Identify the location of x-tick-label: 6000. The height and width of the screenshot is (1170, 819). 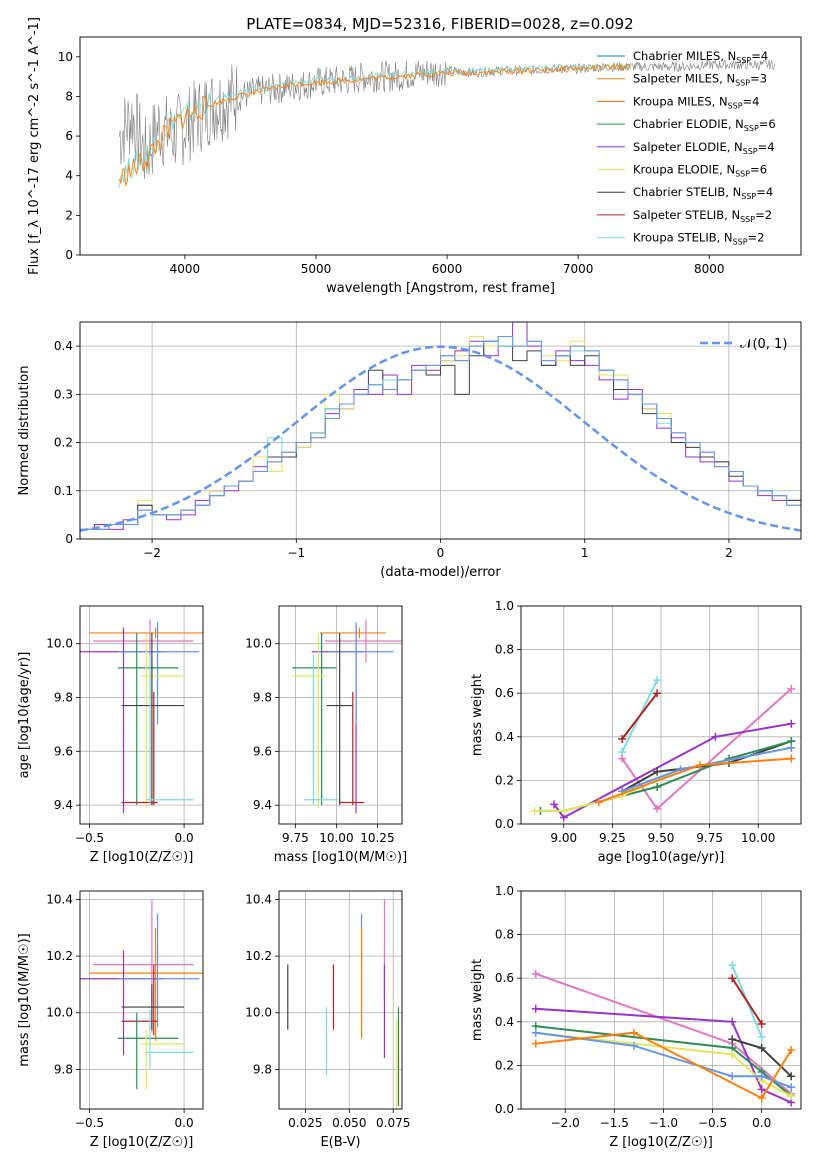
(447, 269).